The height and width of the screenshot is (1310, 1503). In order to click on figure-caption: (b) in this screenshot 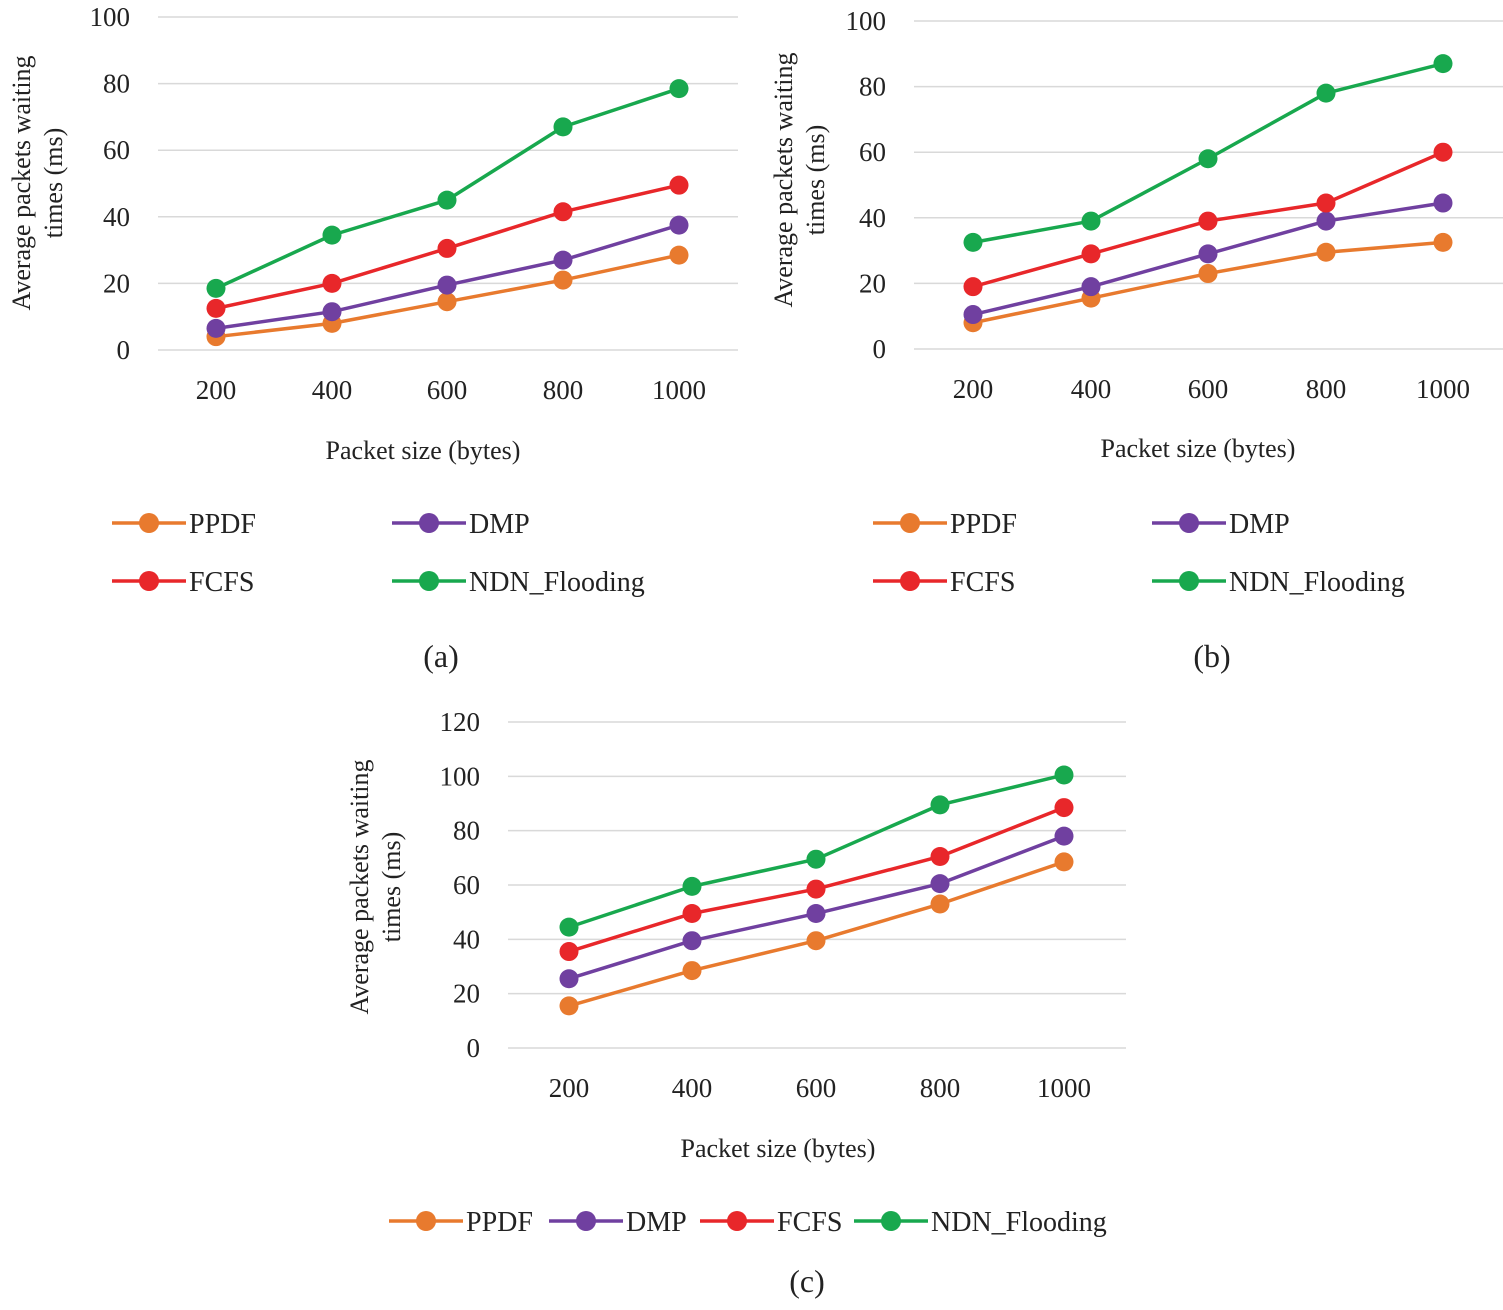, I will do `click(1211, 656)`.